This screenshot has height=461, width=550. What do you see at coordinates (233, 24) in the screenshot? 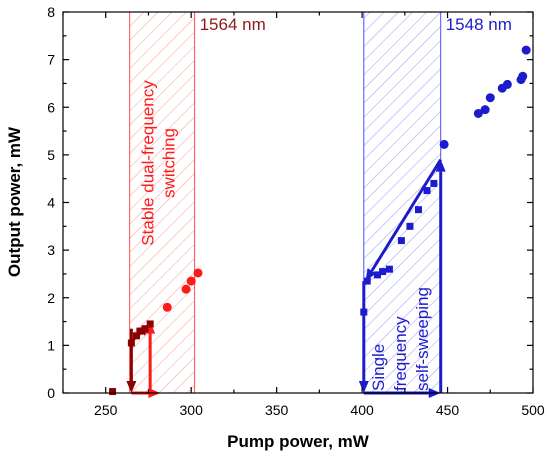
I see `region-wavelength-label: 1564 nm` at bounding box center [233, 24].